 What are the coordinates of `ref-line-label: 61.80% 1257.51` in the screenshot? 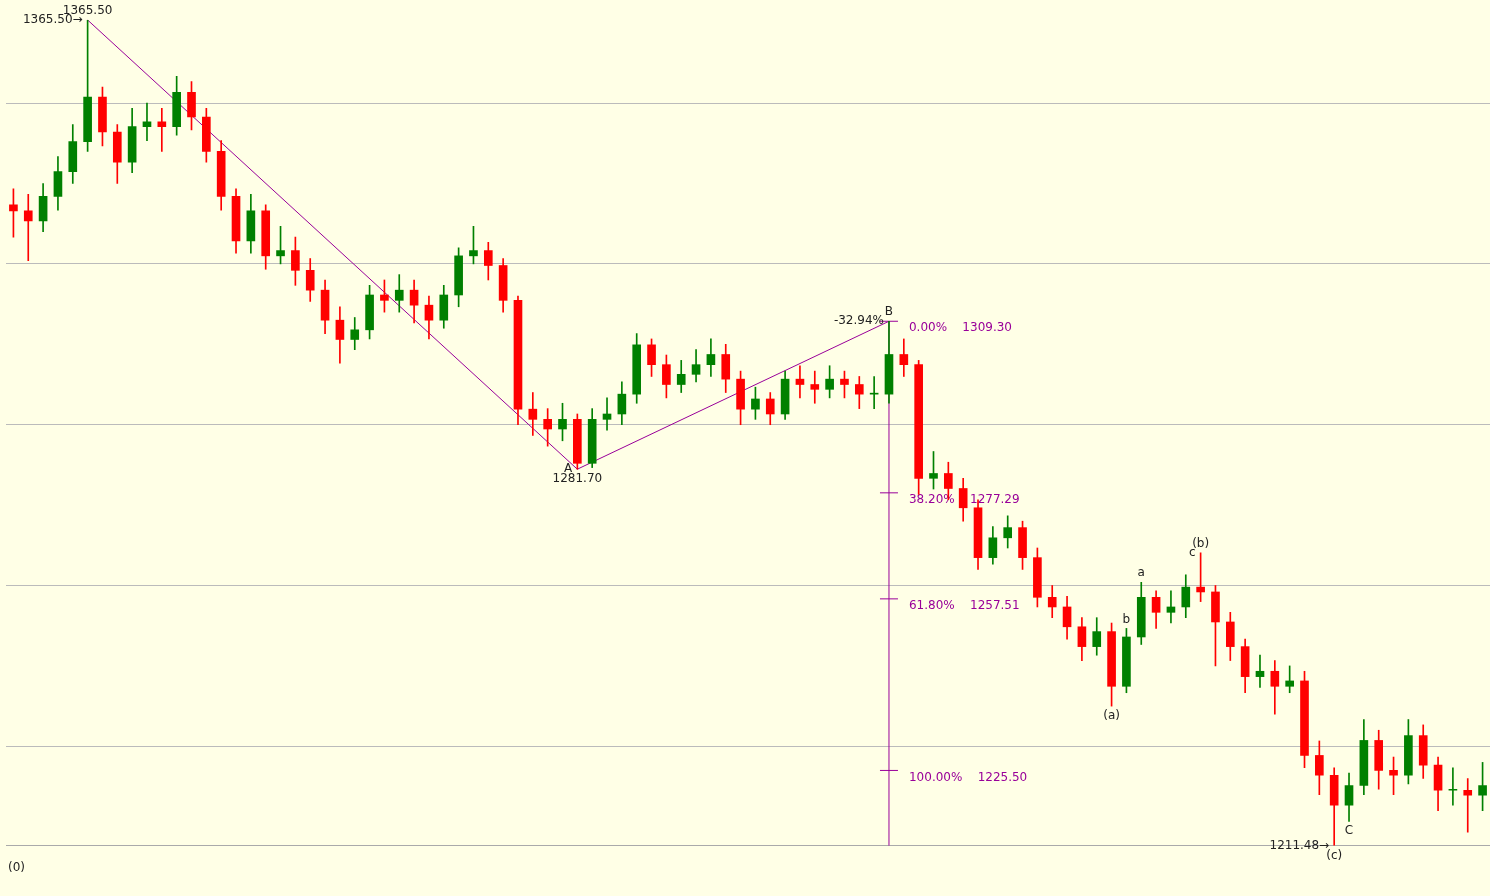 It's located at (964, 604).